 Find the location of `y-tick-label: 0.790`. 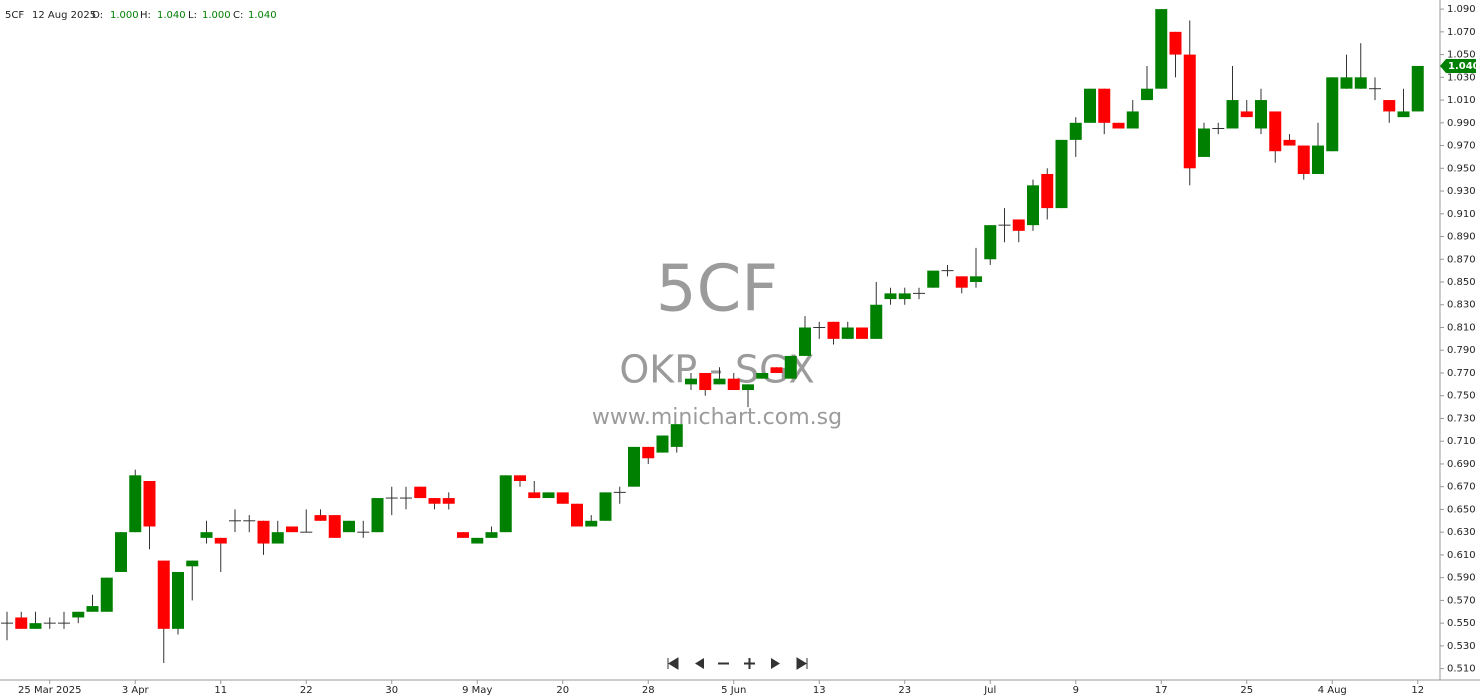

y-tick-label: 0.790 is located at coordinates (1461, 350).